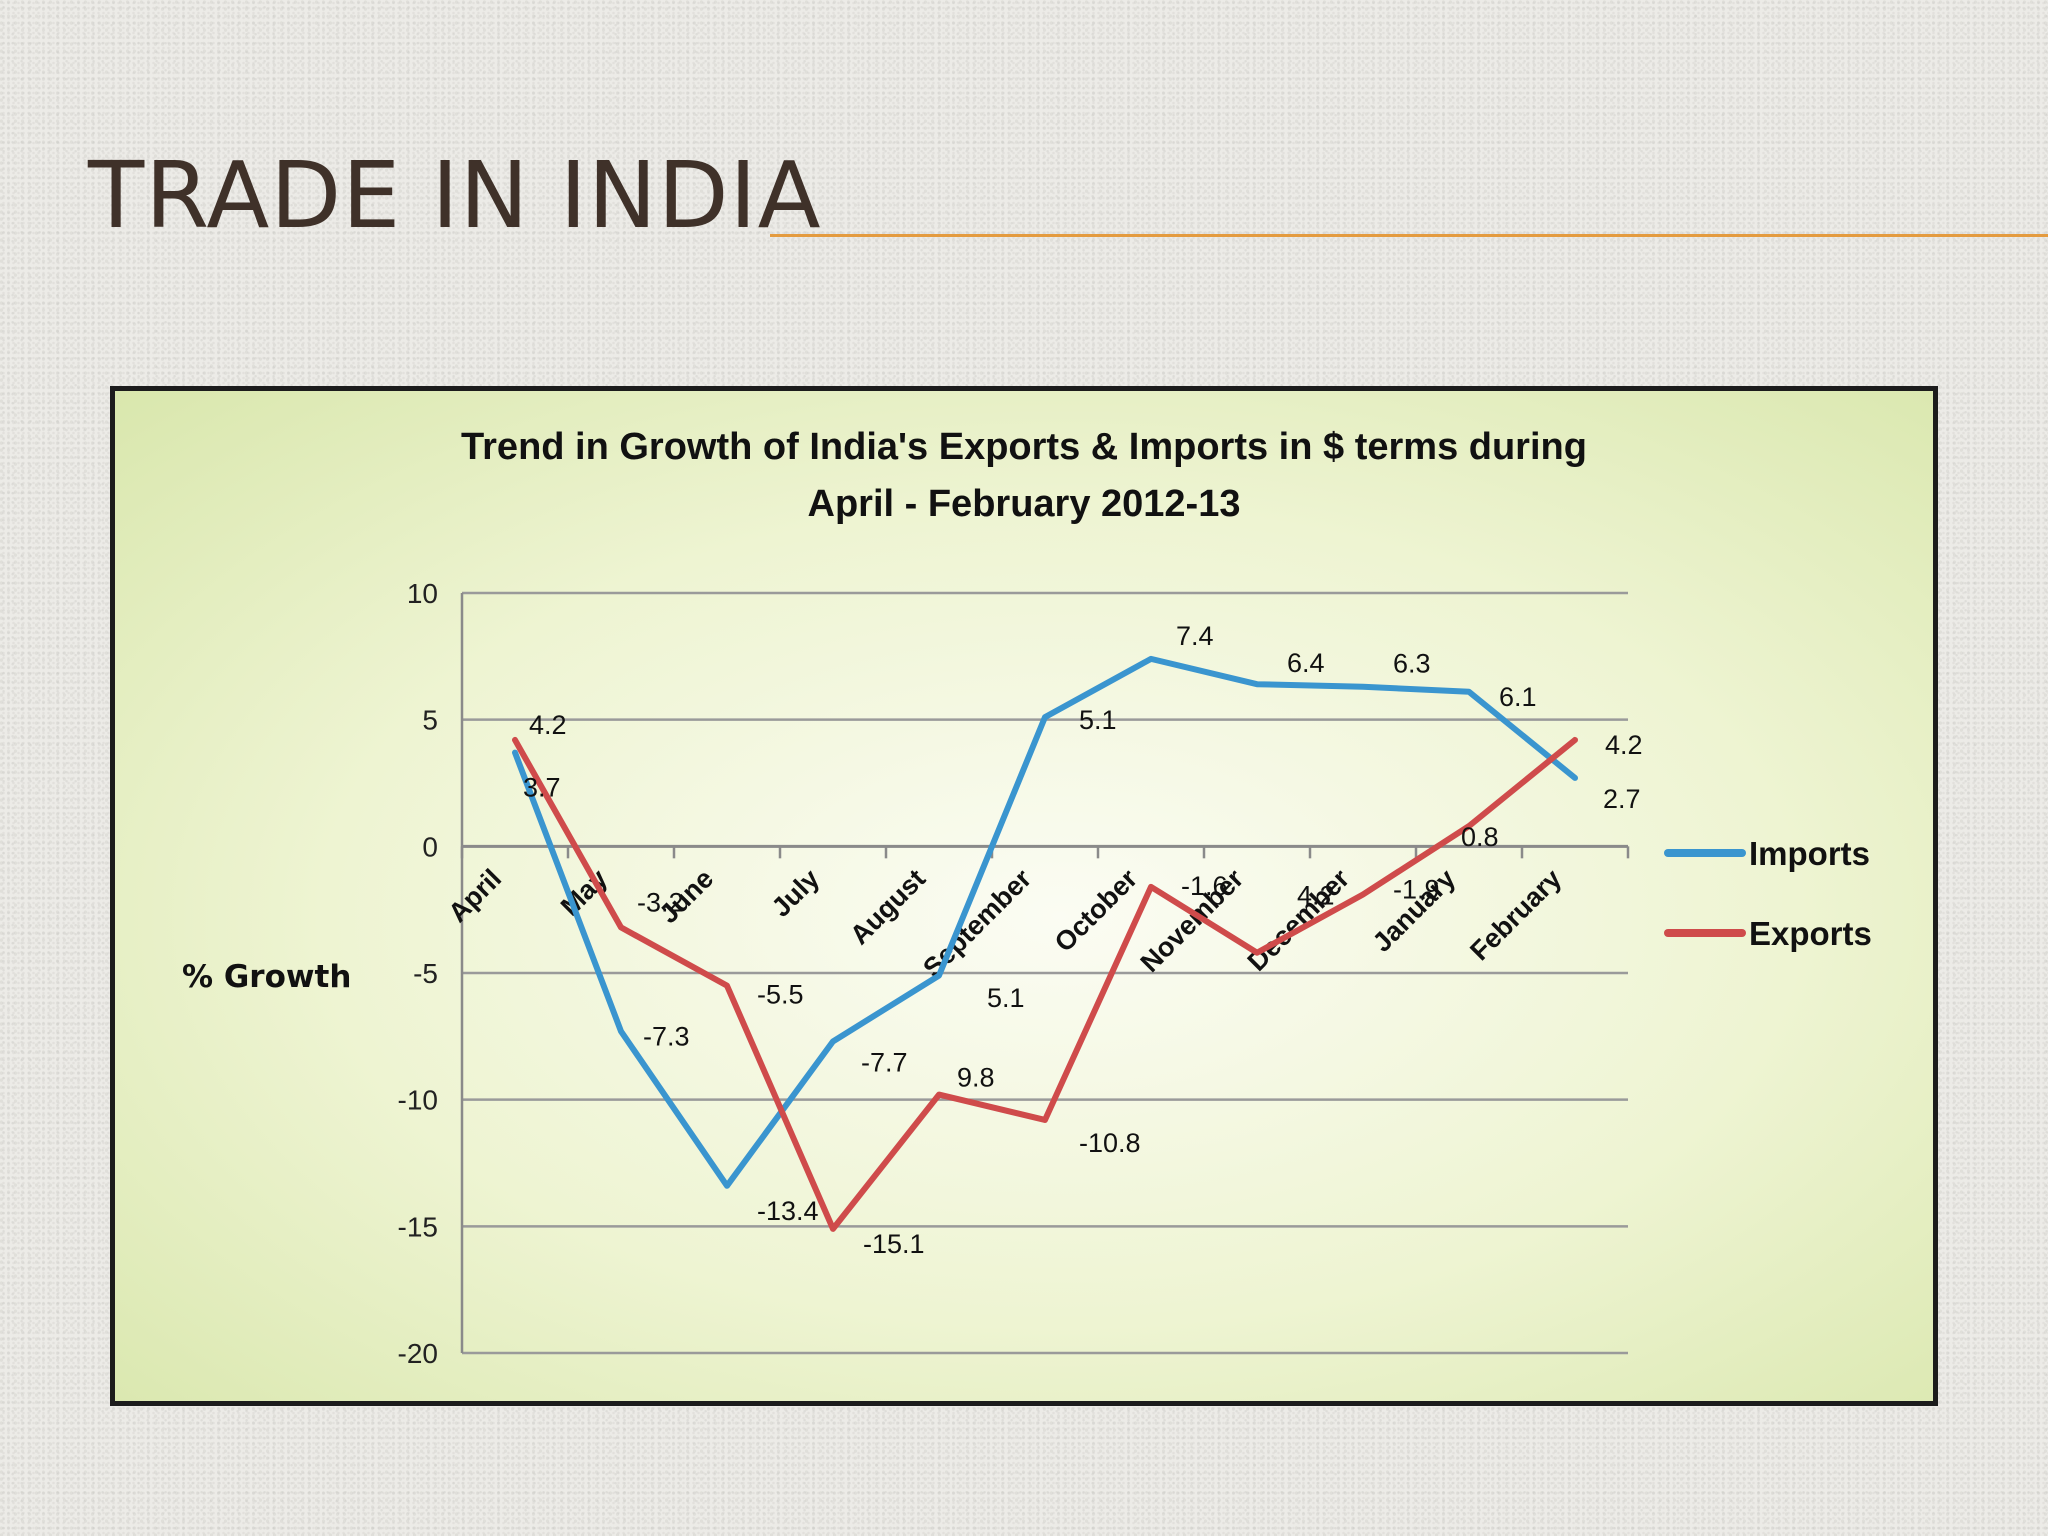 This screenshot has width=2048, height=1536. I want to click on data-label-imports: 6.3, so click(1412, 664).